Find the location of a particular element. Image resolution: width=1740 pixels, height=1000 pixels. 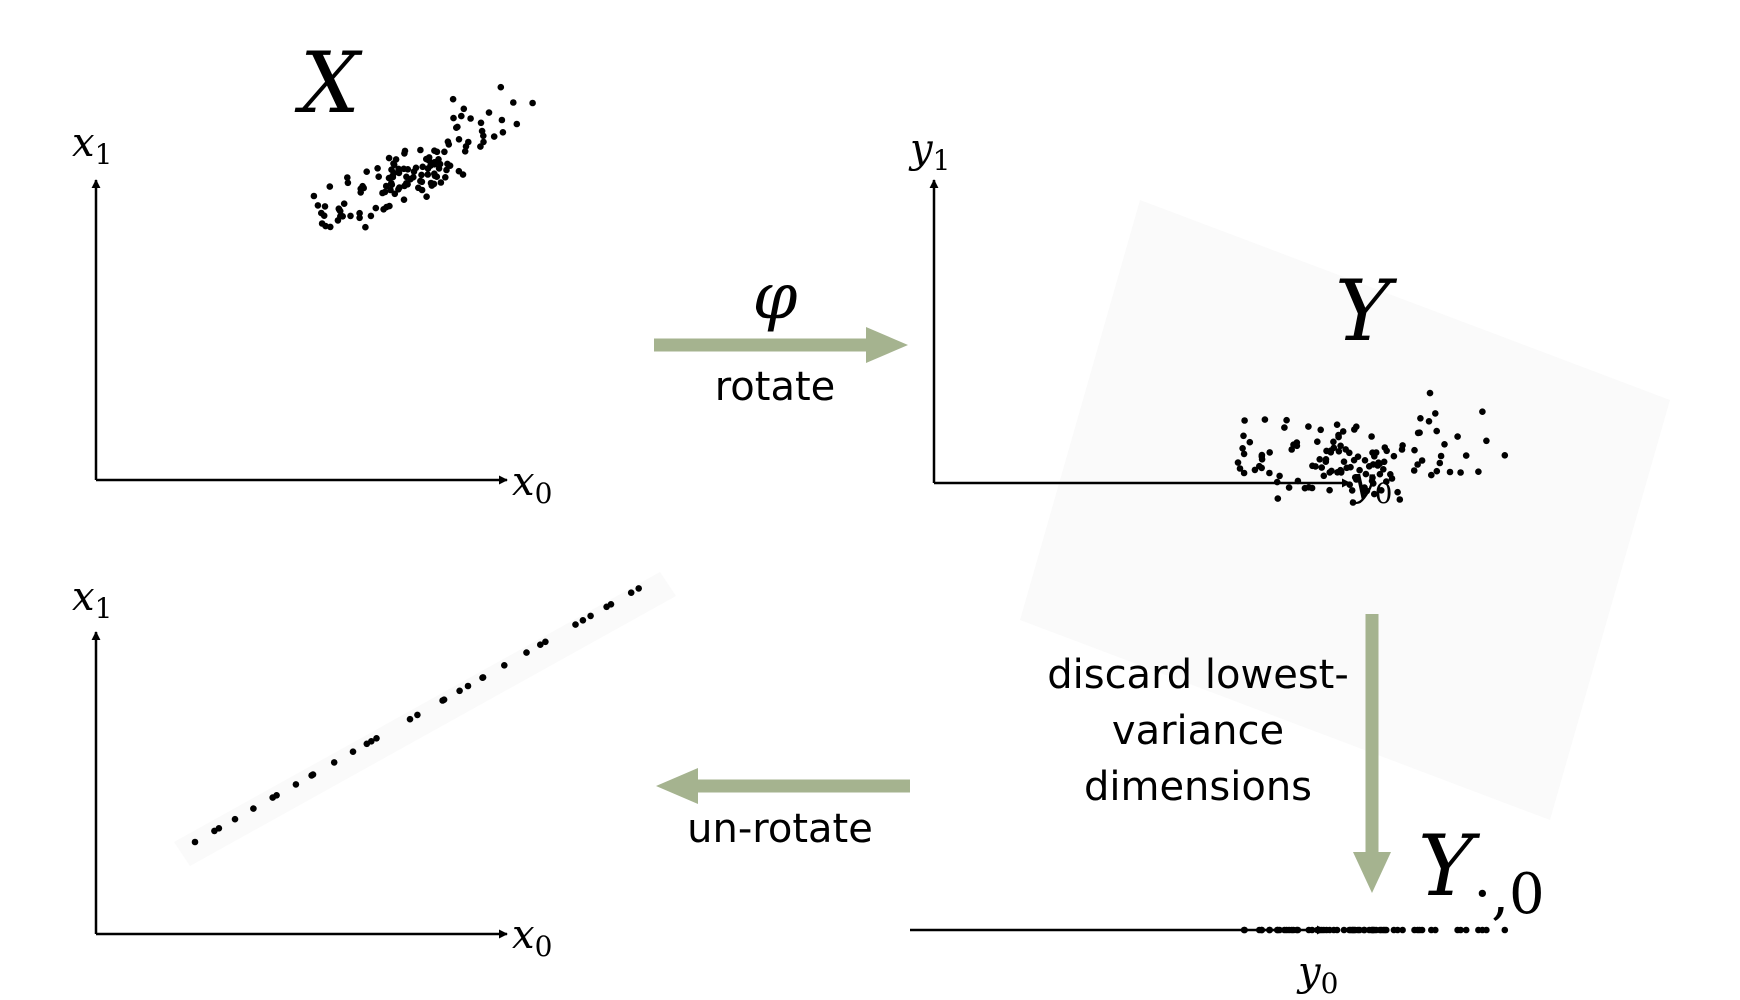

original-data-points is located at coordinates (423, 157).